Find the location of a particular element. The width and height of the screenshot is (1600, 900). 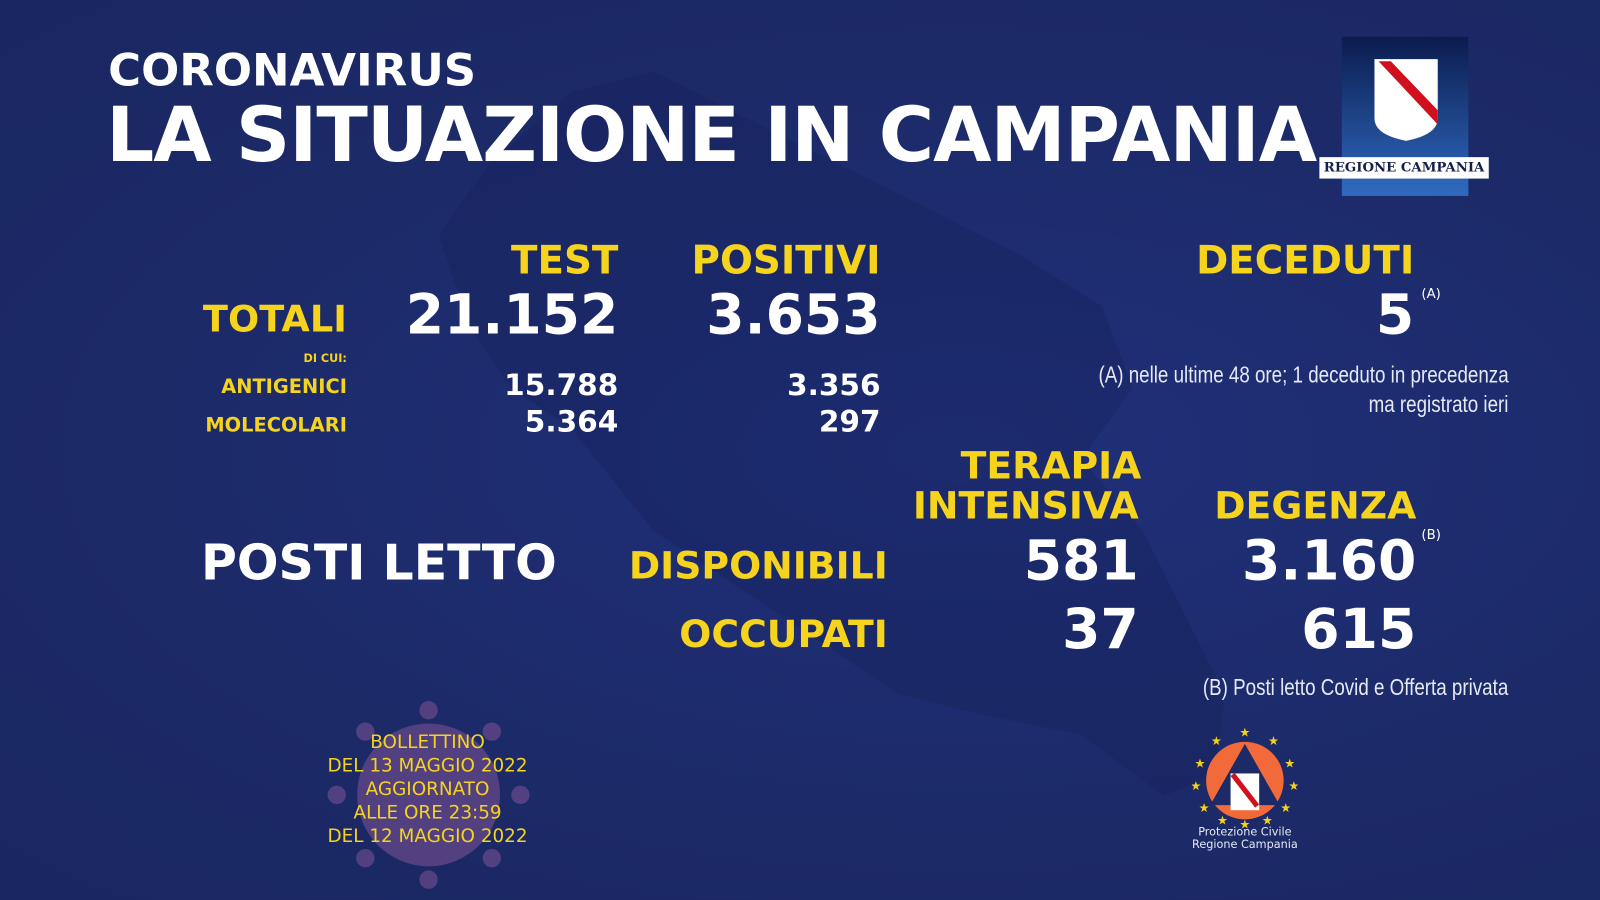

label-di-cui: DI CUI: is located at coordinates (325, 359).